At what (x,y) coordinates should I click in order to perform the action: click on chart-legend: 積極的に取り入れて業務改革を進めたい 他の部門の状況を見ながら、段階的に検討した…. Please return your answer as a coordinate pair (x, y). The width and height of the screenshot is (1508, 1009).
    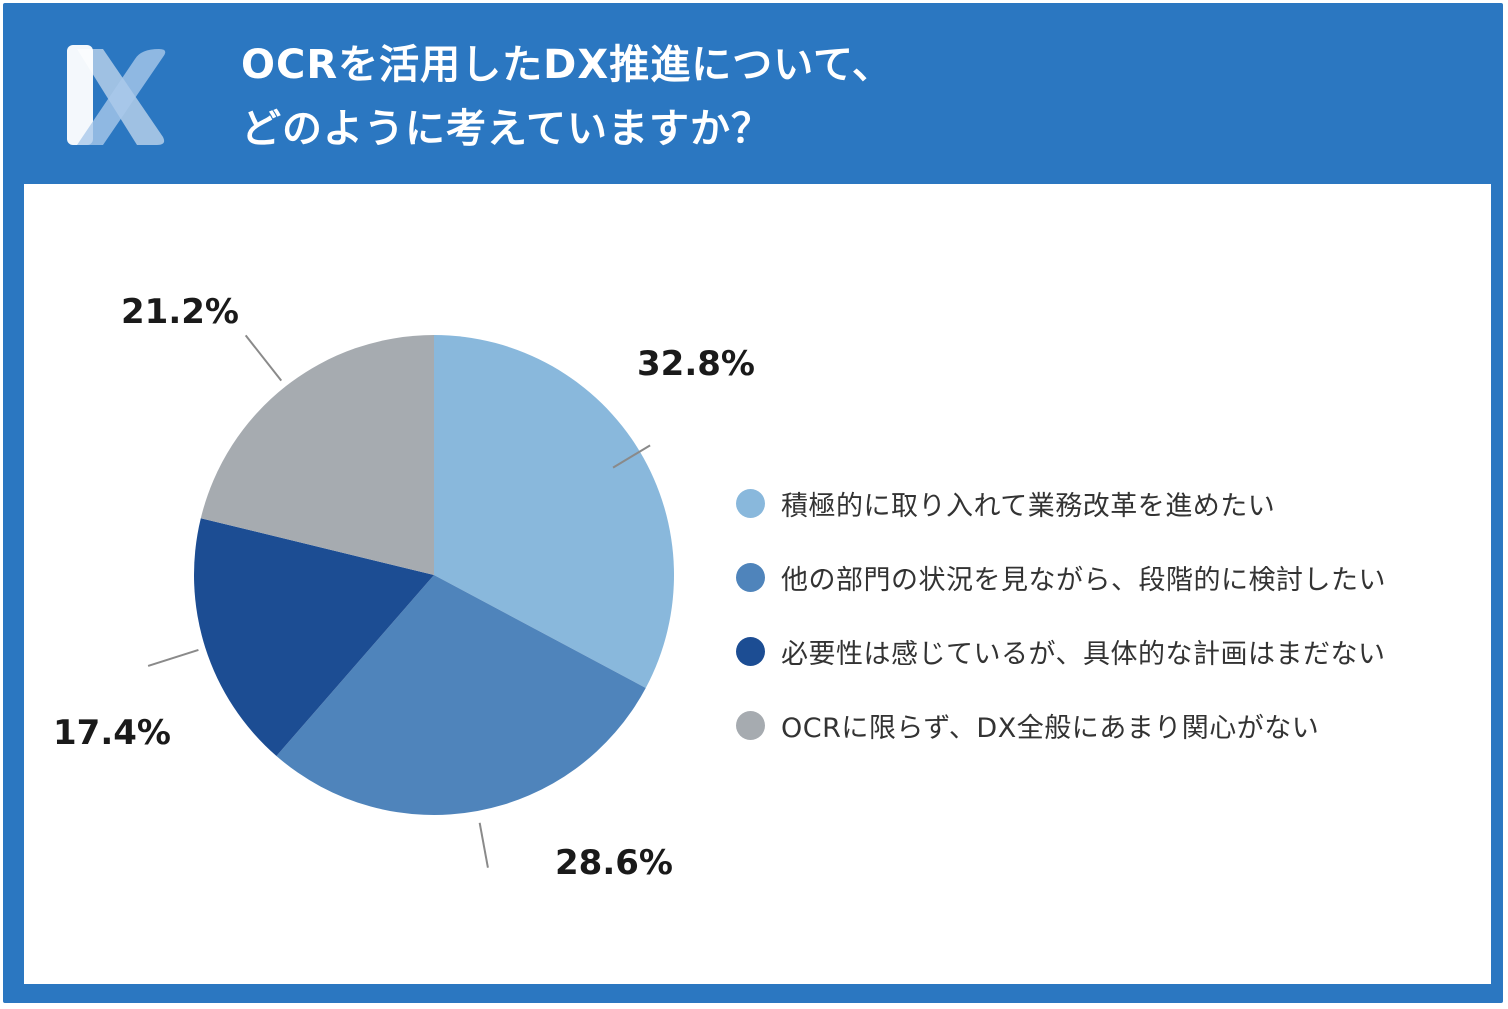
    Looking at the image, I should click on (1061, 614).